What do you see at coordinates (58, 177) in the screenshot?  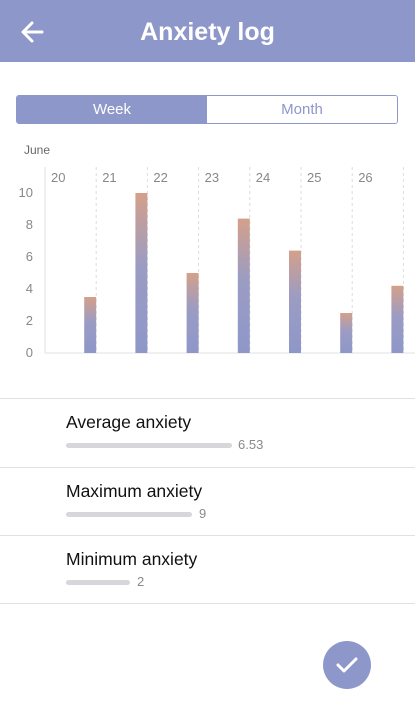 I see `x-tick-label: 20` at bounding box center [58, 177].